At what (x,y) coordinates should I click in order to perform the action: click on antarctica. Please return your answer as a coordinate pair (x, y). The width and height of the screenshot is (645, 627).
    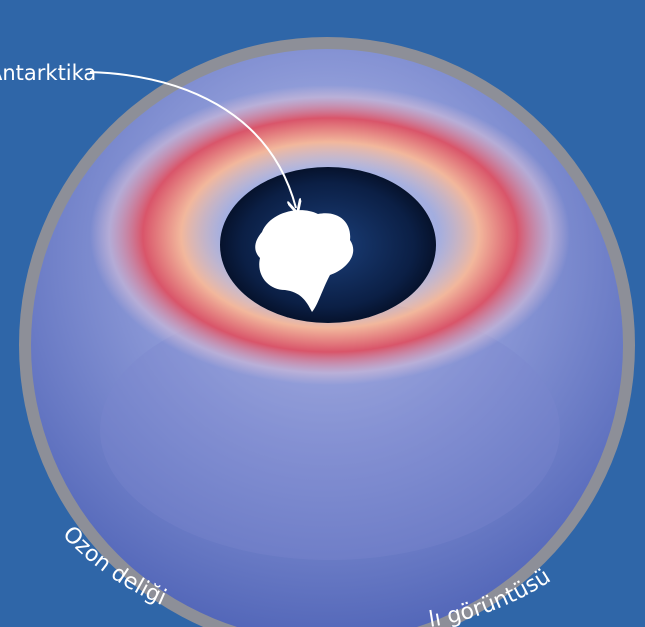
    Looking at the image, I should click on (304, 261).